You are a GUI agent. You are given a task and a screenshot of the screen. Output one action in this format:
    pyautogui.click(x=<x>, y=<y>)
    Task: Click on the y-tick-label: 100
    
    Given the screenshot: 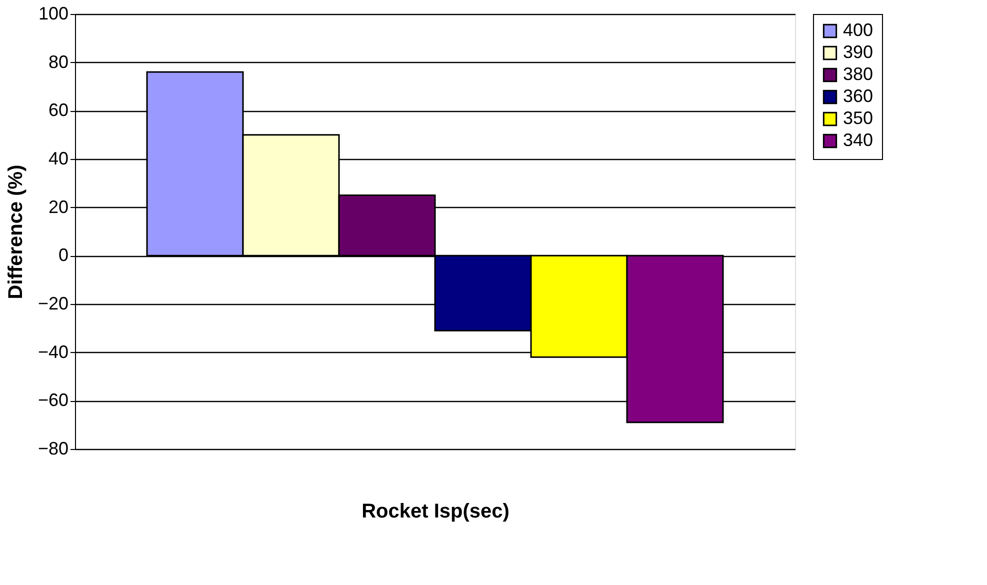 What is the action you would take?
    pyautogui.click(x=53, y=14)
    